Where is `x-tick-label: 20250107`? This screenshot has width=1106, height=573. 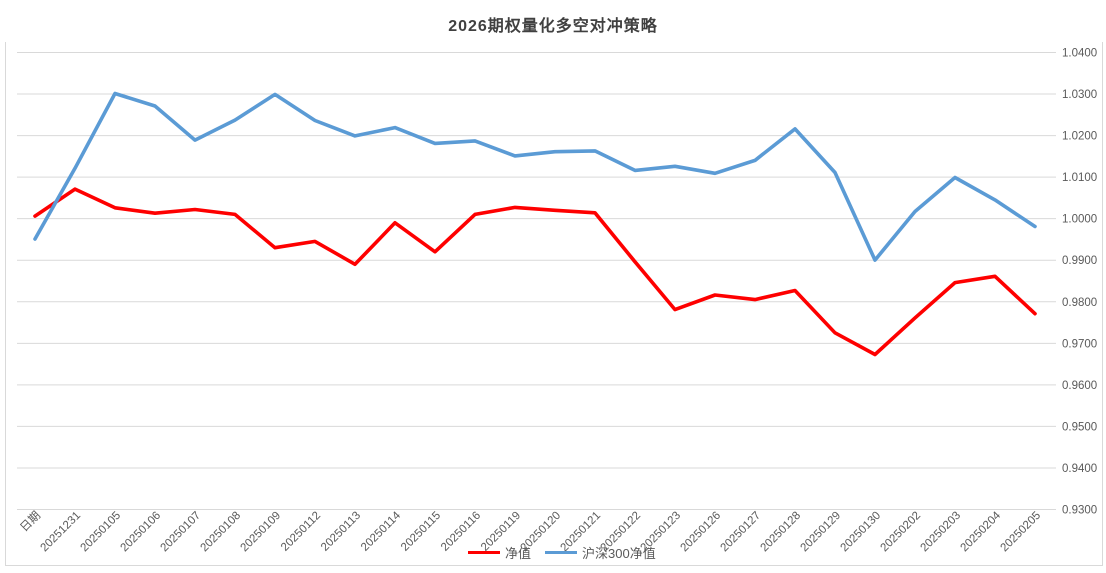 x-tick-label: 20250107 is located at coordinates (180, 532).